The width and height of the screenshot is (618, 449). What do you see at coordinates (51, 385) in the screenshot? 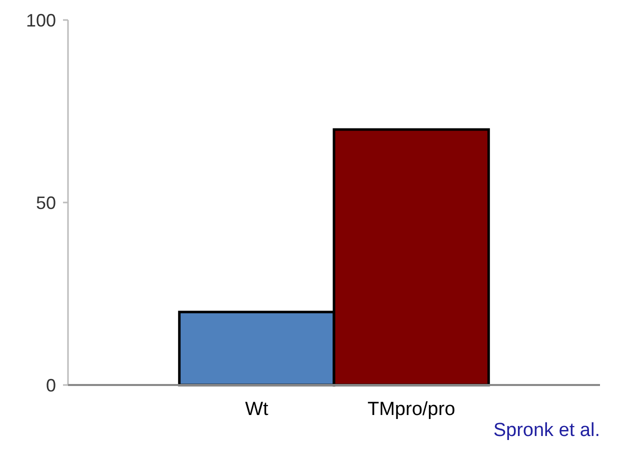
I see `y-tick-label: 0` at bounding box center [51, 385].